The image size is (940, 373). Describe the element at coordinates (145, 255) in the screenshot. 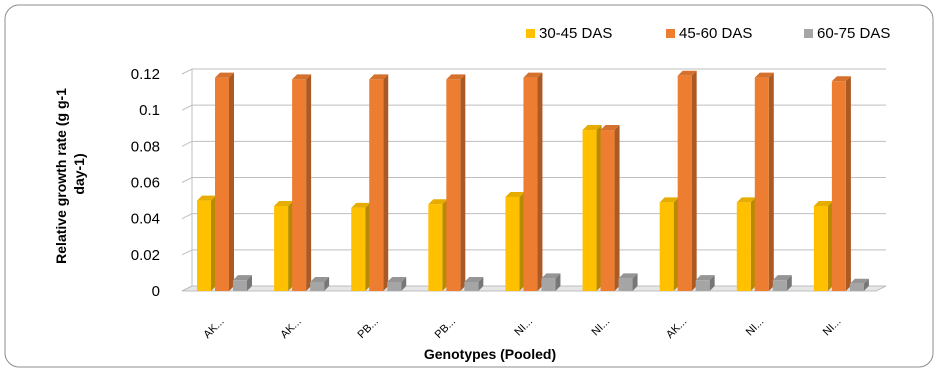

I see `y-tick-label: 0.02` at that location.